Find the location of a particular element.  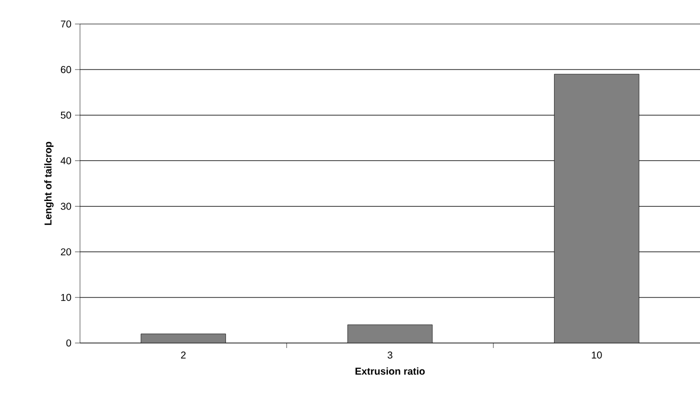

x-tick-label: 3 is located at coordinates (390, 355).